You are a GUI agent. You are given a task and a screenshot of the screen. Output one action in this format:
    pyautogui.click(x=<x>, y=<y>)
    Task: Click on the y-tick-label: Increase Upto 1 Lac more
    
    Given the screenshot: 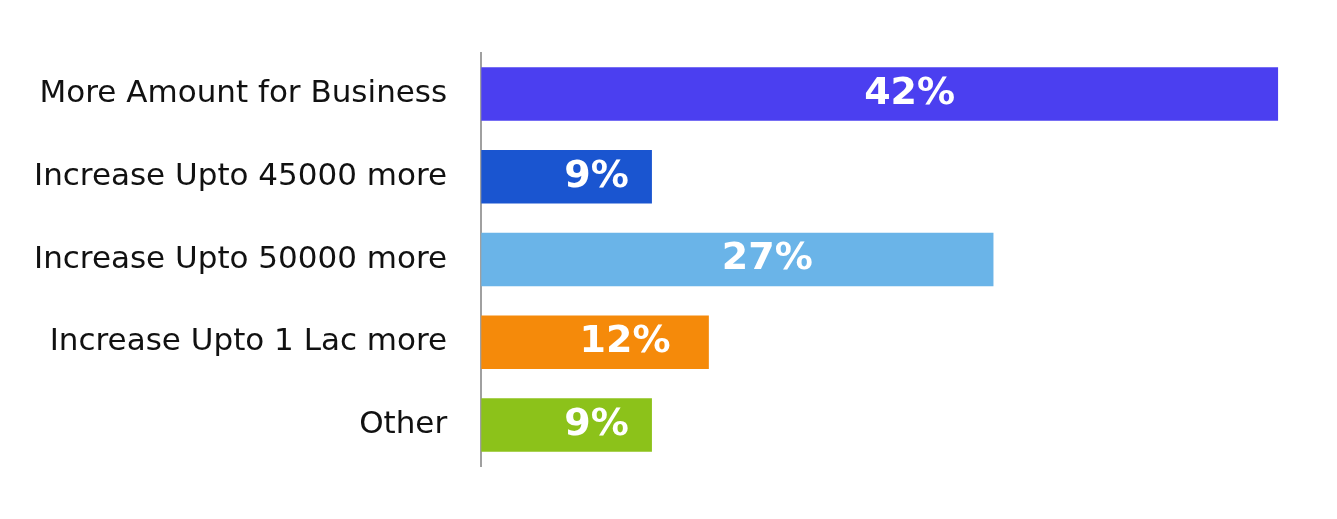 What is the action you would take?
    pyautogui.click(x=248, y=339)
    